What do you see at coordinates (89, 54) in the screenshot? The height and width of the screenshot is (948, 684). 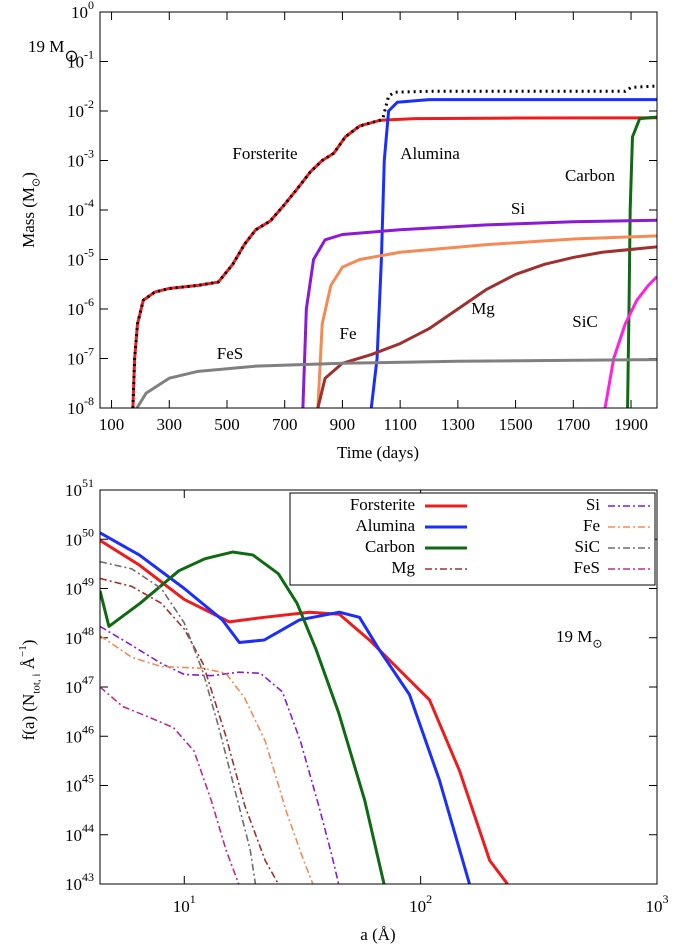 I see `y-tick-label-exp: -1` at bounding box center [89, 54].